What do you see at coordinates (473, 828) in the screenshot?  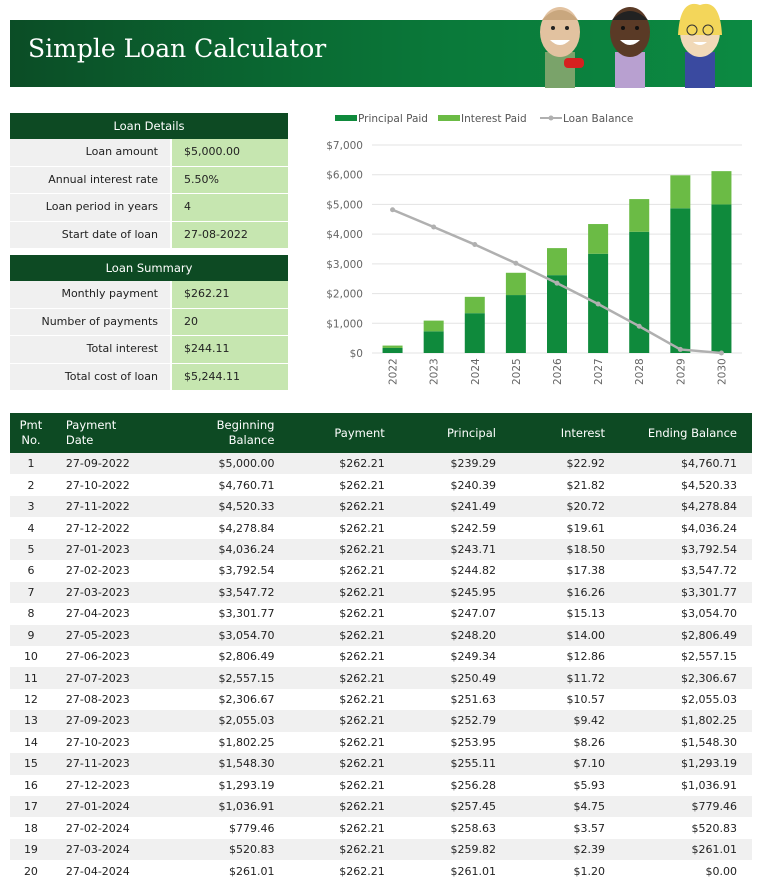 I see `cell-principal: $258.63` at bounding box center [473, 828].